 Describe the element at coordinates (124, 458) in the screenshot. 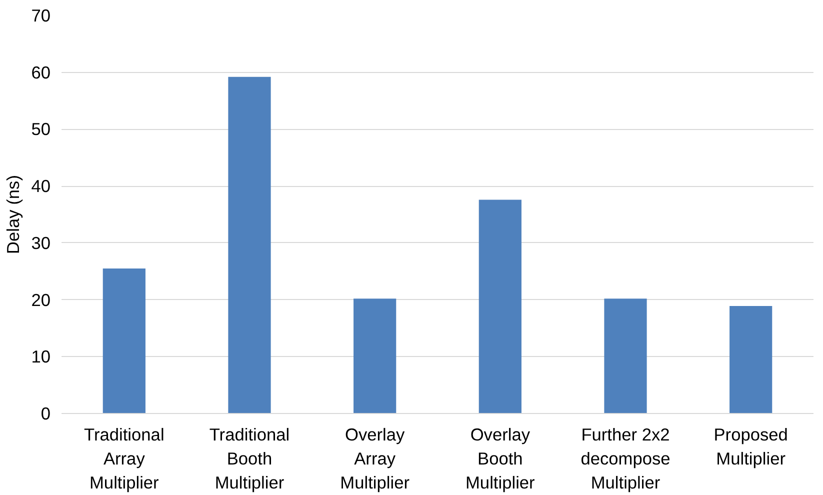

I see `x-tick-label: Traditional Array Multiplier` at that location.